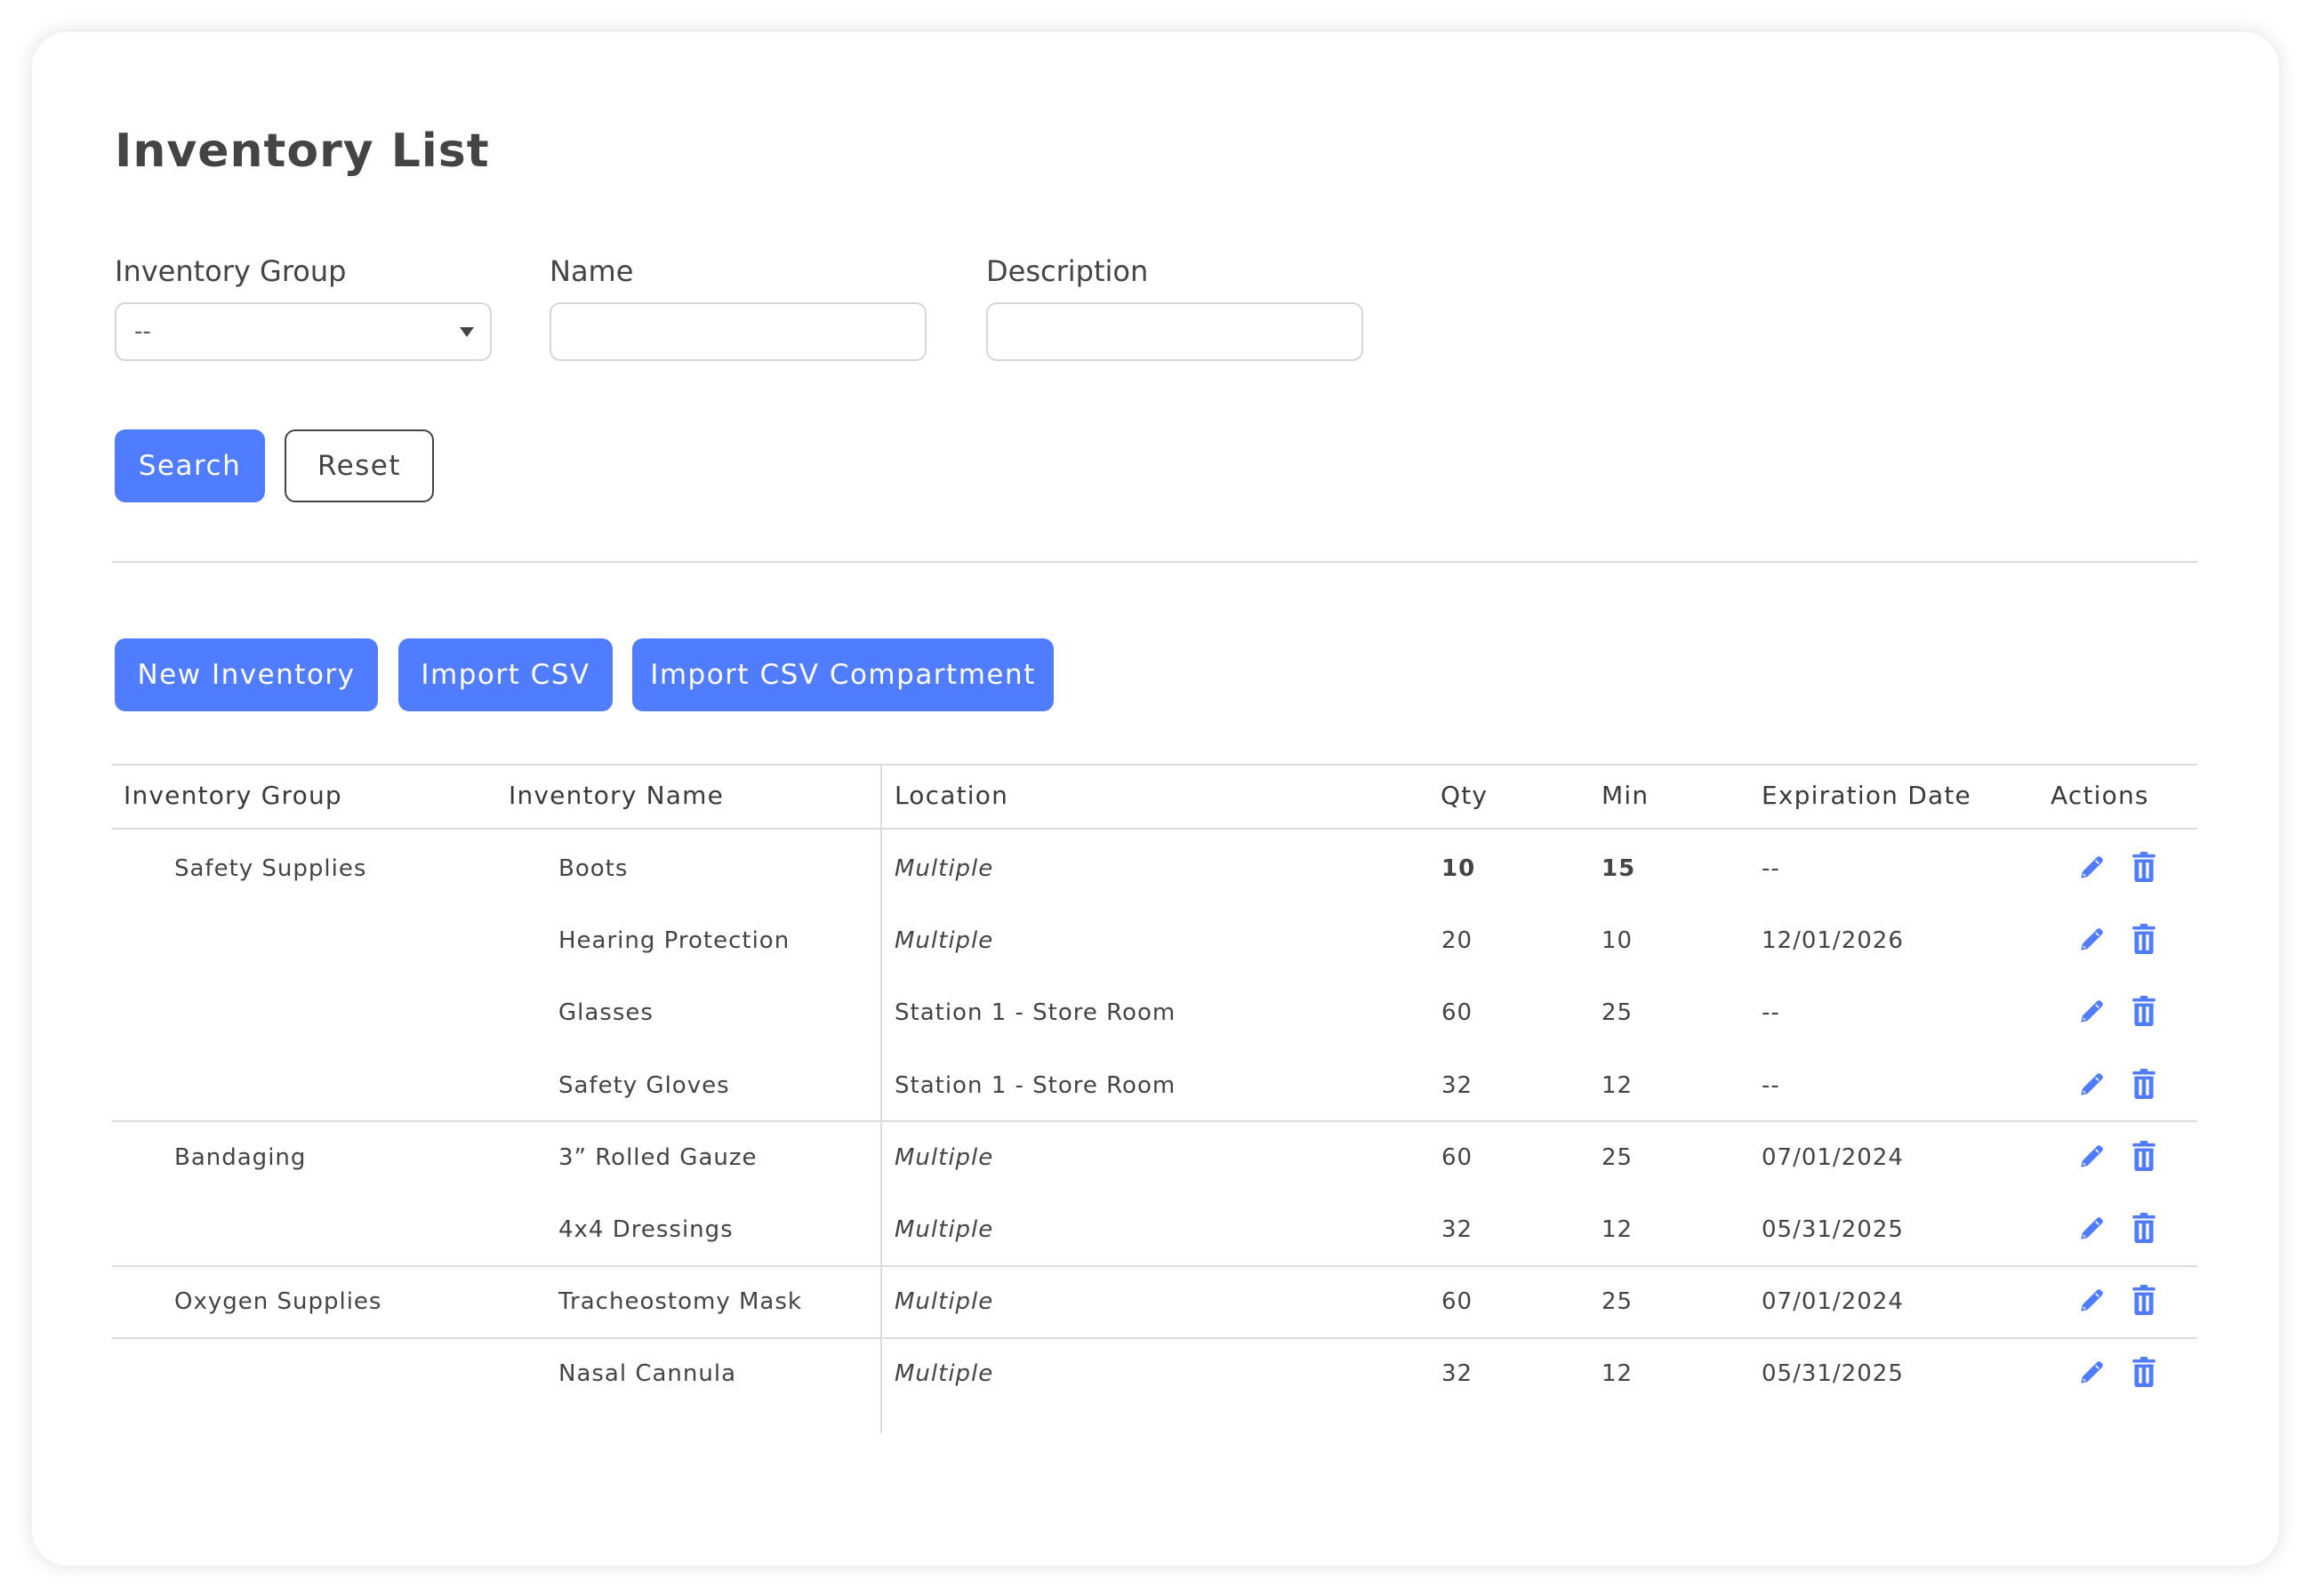 This screenshot has width=2312, height=1596. Describe the element at coordinates (303, 331) in the screenshot. I see `inventory-group-select: --` at that location.